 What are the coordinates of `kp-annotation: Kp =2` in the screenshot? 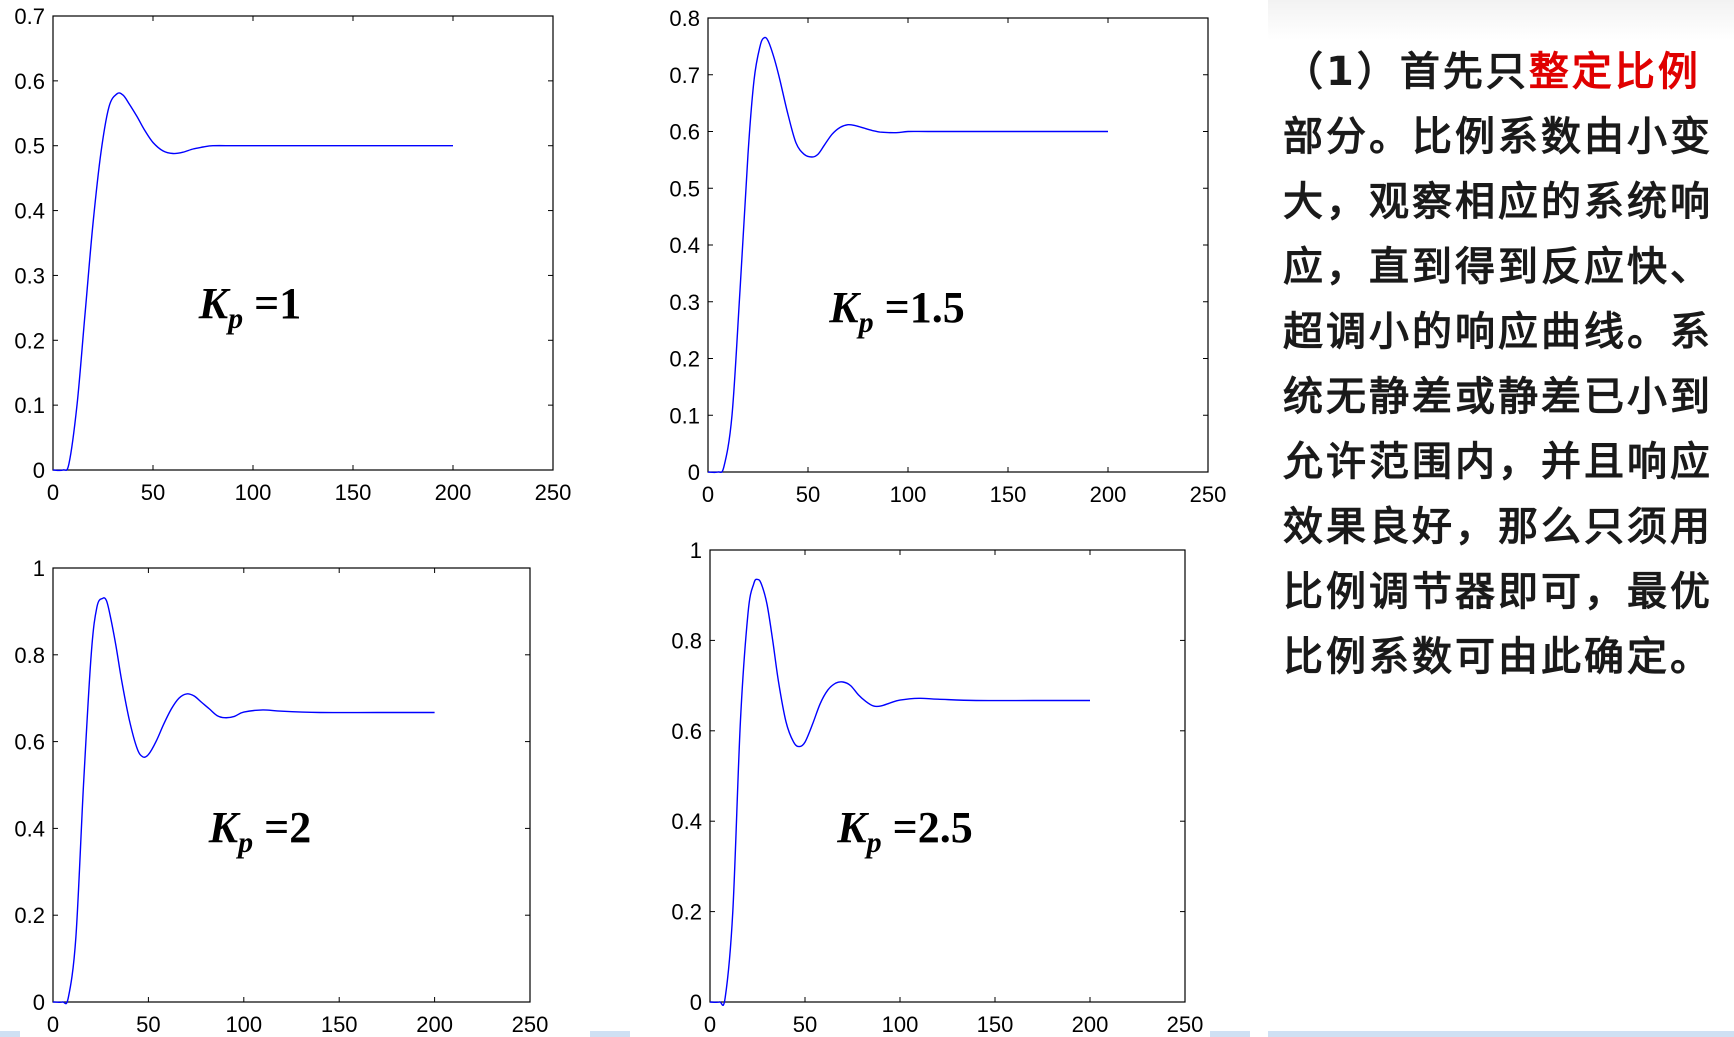 It's located at (259, 831).